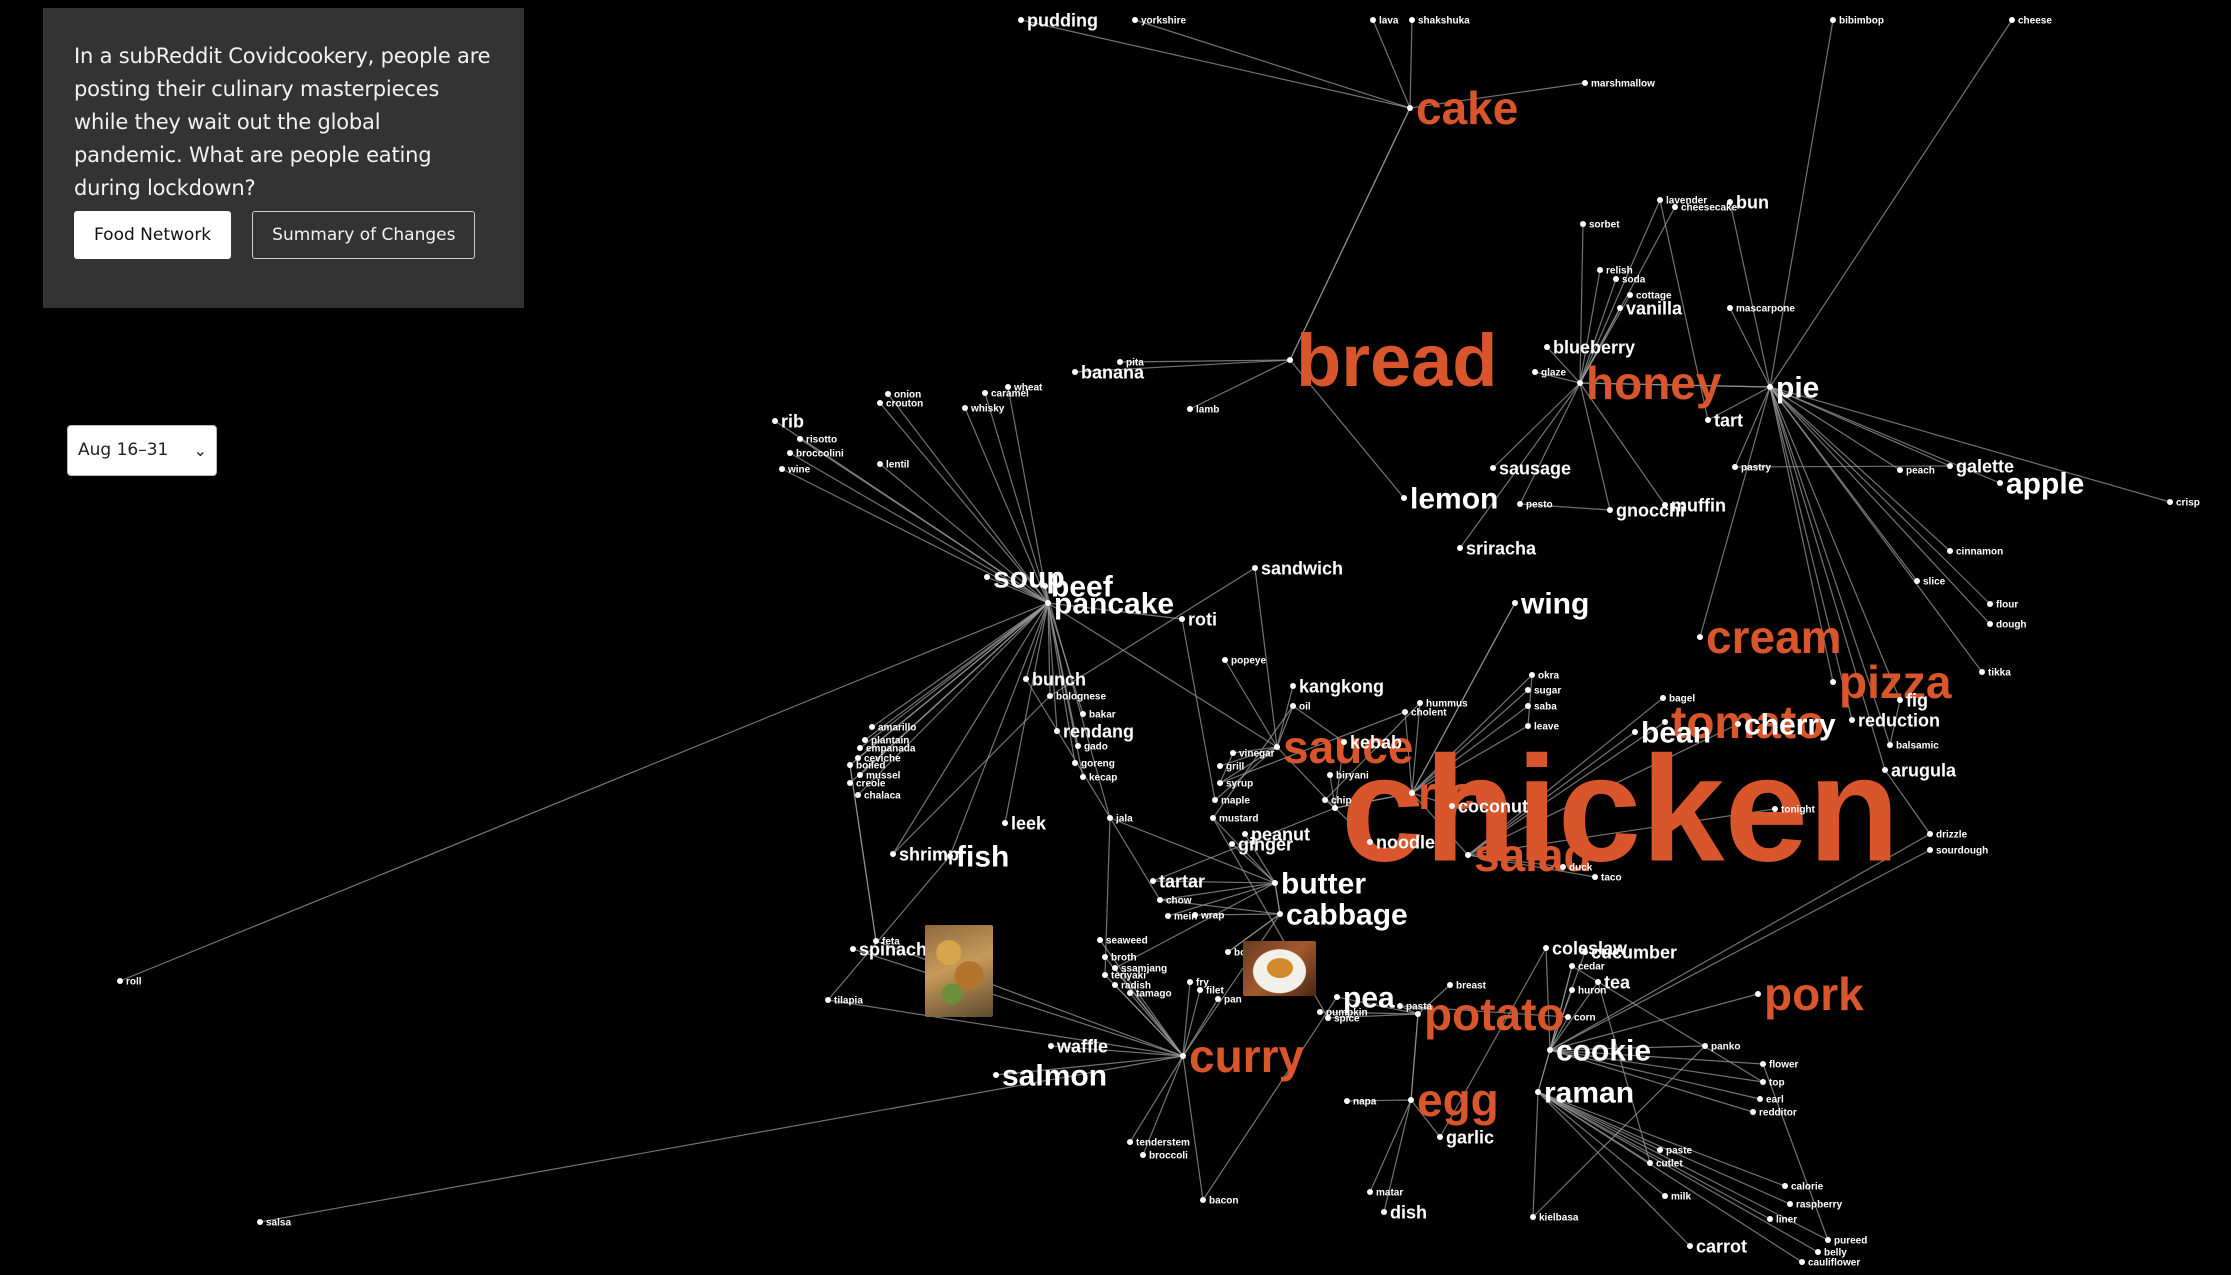 Image resolution: width=2231 pixels, height=1275 pixels. Describe the element at coordinates (1924, 770) in the screenshot. I see `word-node-label: arugula` at that location.